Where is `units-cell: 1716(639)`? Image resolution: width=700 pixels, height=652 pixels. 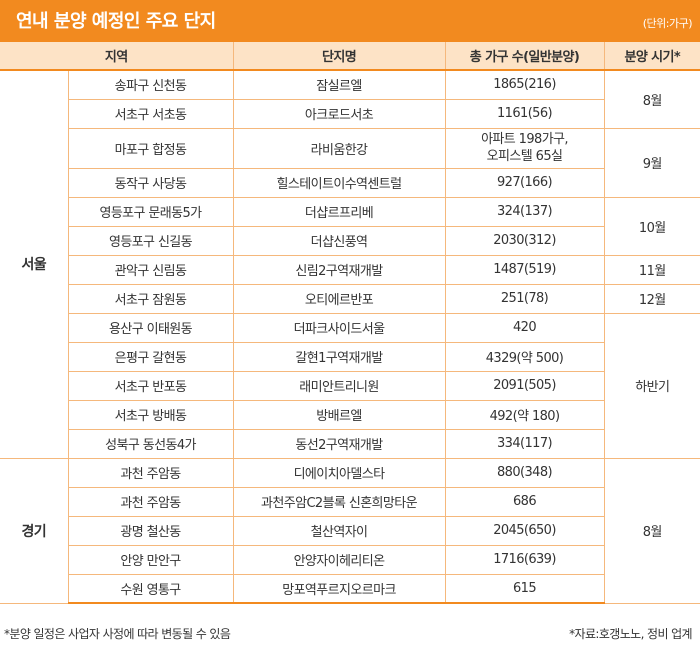
units-cell: 1716(639) is located at coordinates (524, 559).